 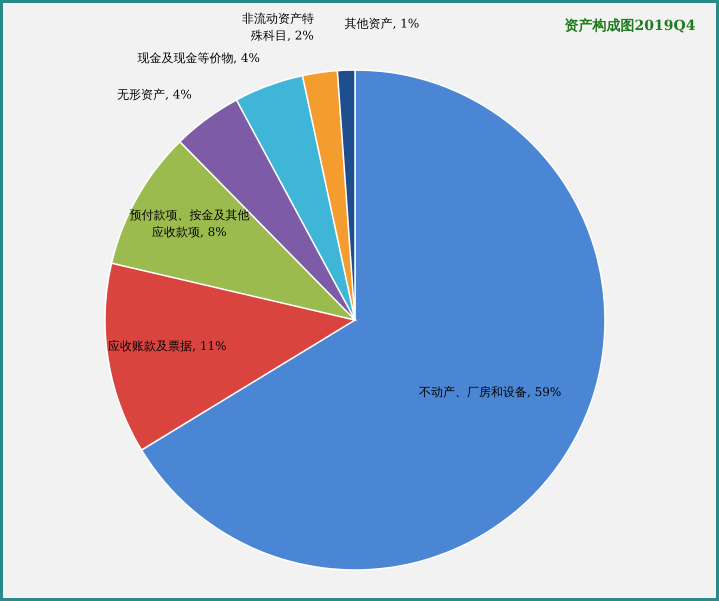 What do you see at coordinates (198, 57) in the screenshot?
I see `slice-label: 现金及现金等价物, 4%` at bounding box center [198, 57].